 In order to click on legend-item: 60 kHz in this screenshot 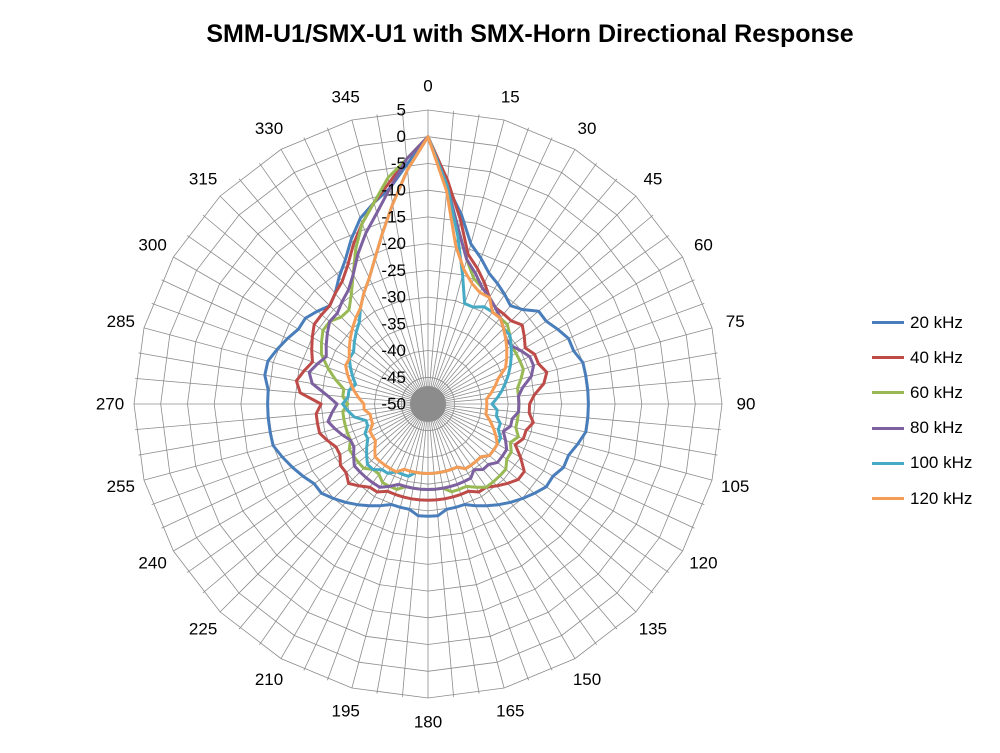, I will do `click(922, 392)`.